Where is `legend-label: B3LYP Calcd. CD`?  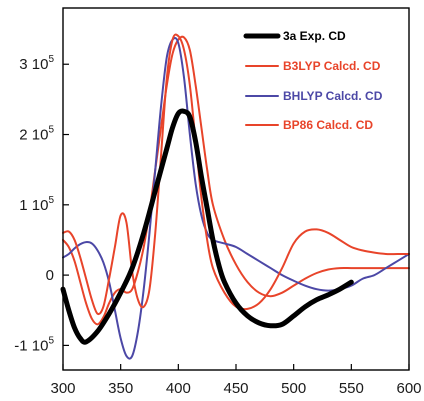
legend-label: B3LYP Calcd. CD is located at coordinates (332, 66).